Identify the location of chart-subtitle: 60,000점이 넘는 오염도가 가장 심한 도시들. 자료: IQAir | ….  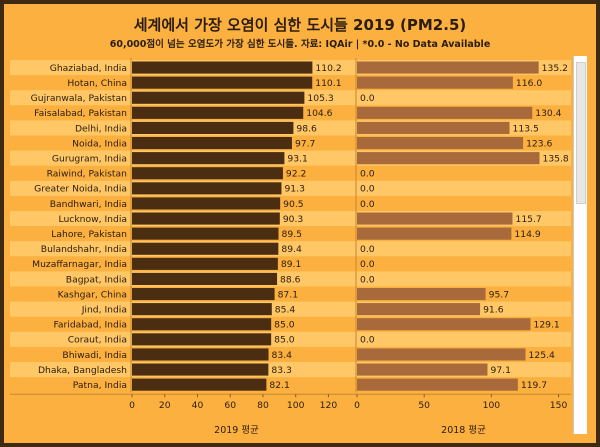
(300, 44).